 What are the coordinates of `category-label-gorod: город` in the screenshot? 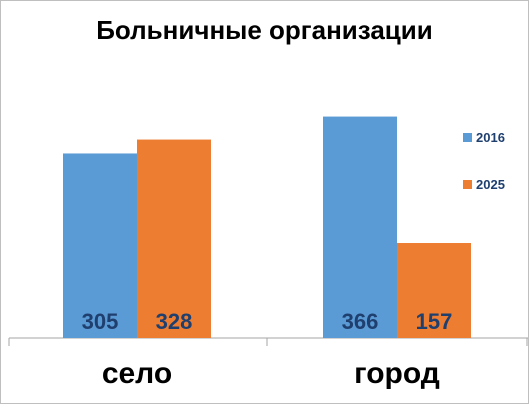 It's located at (397, 373).